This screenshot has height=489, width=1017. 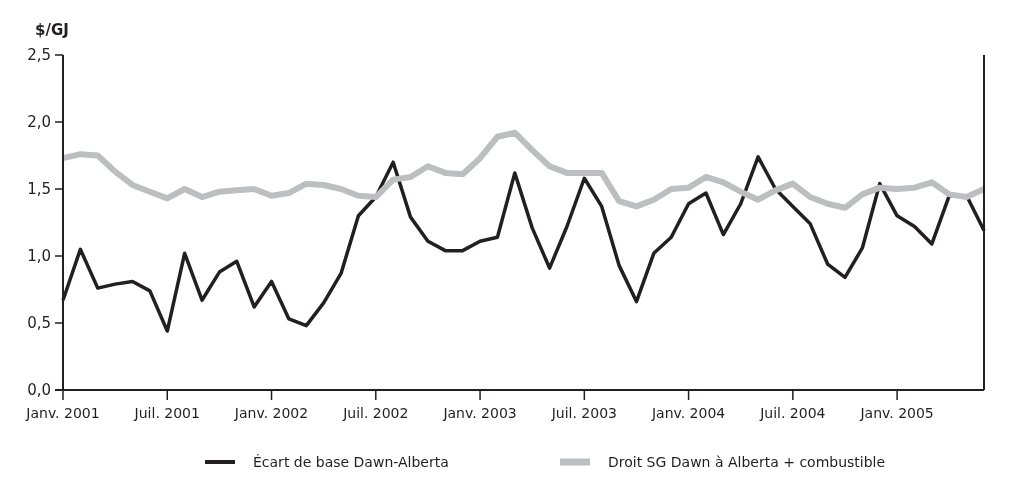 I want to click on legend-label: Écart de base Dawn-Alberta, so click(x=351, y=461).